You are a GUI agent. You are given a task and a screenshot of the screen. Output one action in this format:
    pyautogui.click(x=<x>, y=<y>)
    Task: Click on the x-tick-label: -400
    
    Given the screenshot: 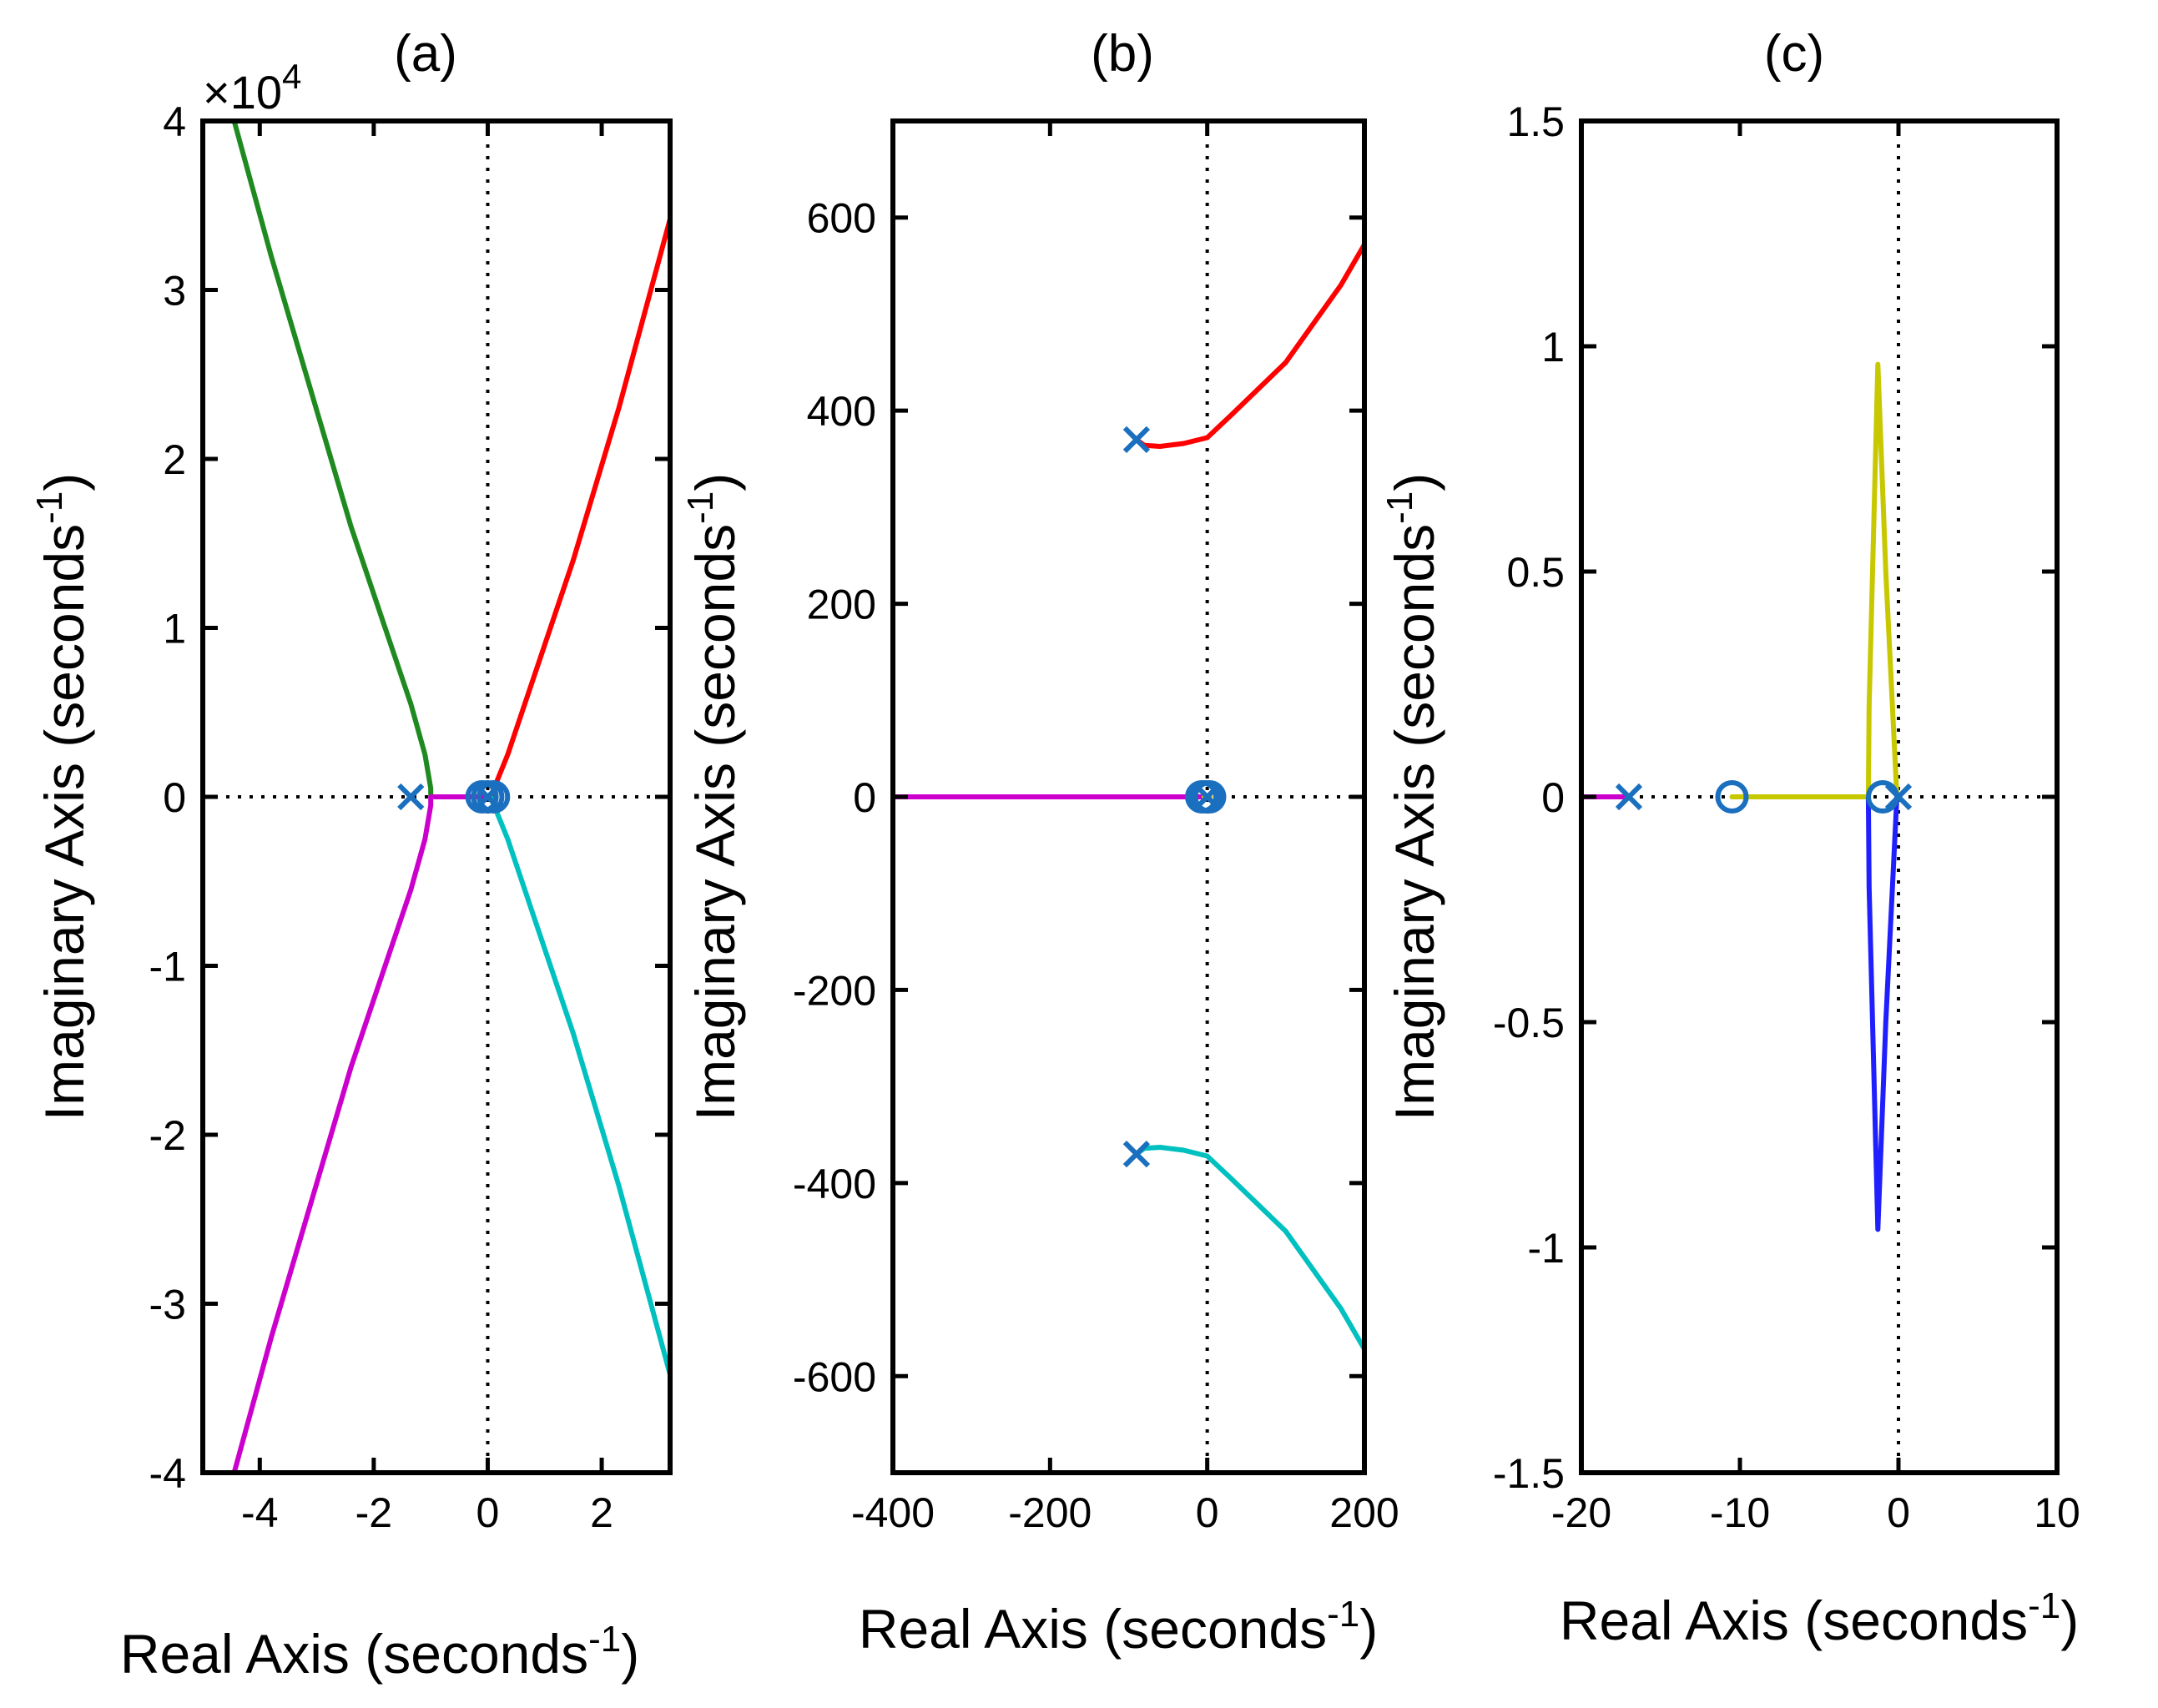 What is the action you would take?
    pyautogui.click(x=893, y=1512)
    